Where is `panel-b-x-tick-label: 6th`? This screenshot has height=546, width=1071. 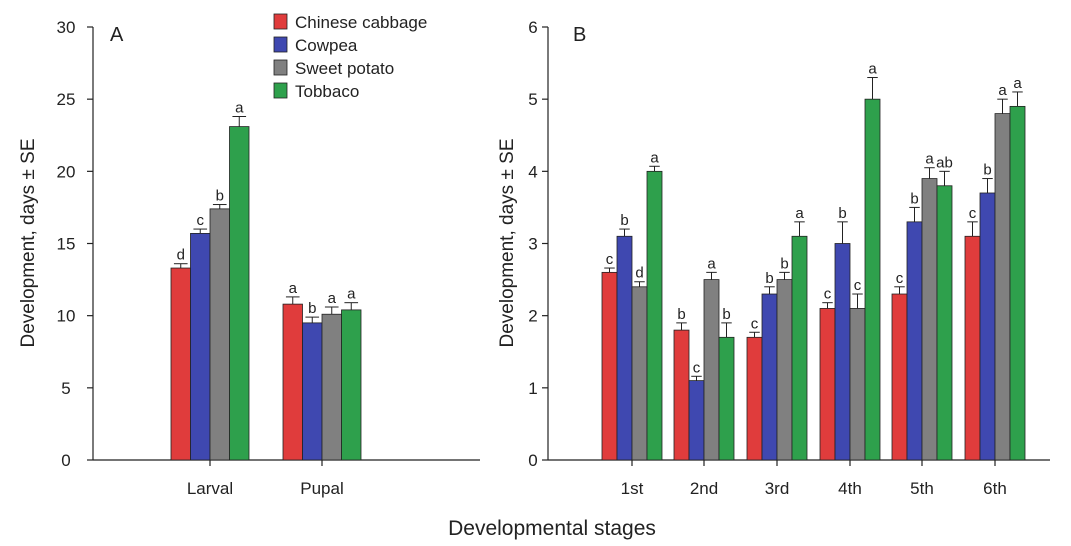 panel-b-x-tick-label: 6th is located at coordinates (995, 488).